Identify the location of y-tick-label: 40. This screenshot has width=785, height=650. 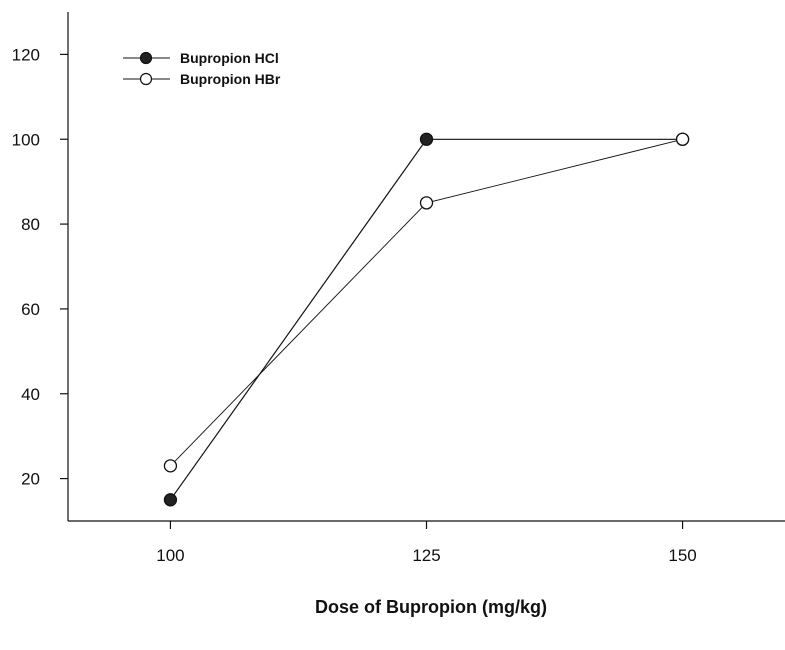
(30, 394).